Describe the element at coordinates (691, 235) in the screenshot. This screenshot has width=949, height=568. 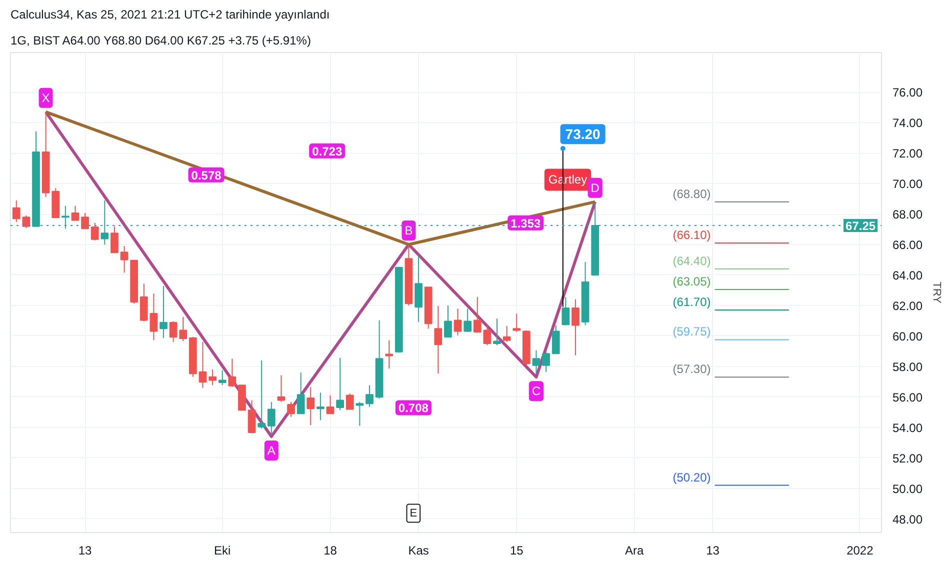
I see `ref-line-label: (66.10)` at that location.